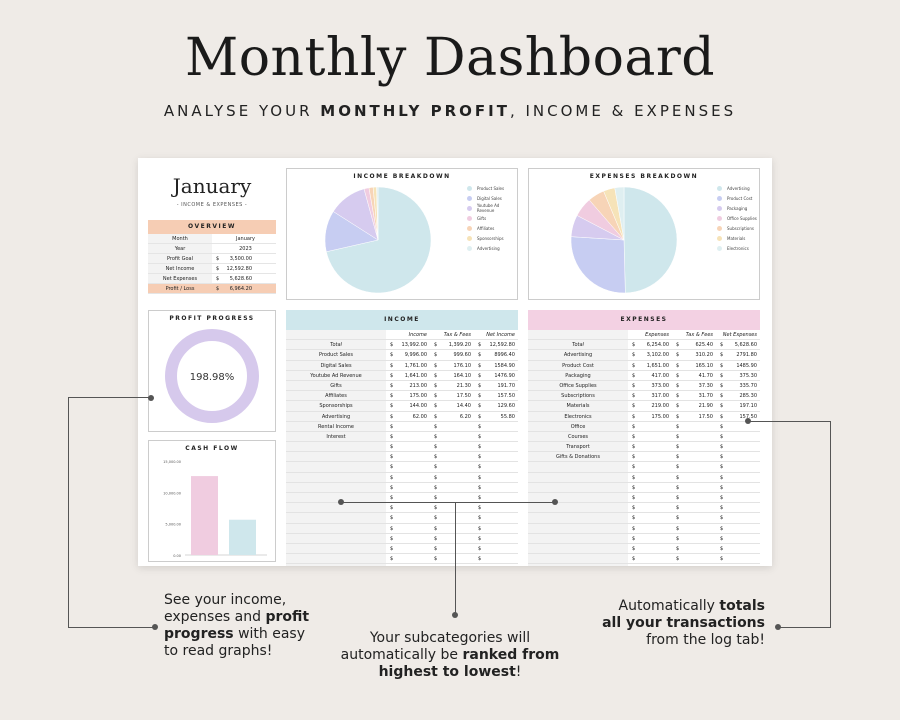 The image size is (900, 720). Describe the element at coordinates (657, 345) in the screenshot. I see `cell-value: 6,254.00` at that location.